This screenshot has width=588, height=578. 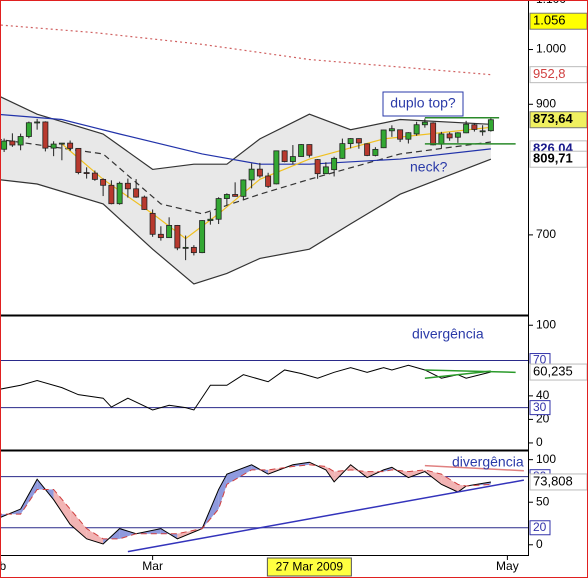 What do you see at coordinates (246, 387) in the screenshot?
I see `series-line` at bounding box center [246, 387].